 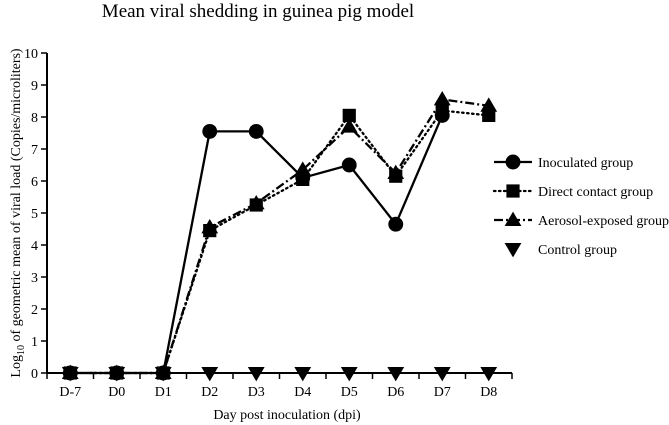 What do you see at coordinates (34, 150) in the screenshot?
I see `y-tick-label: 7` at bounding box center [34, 150].